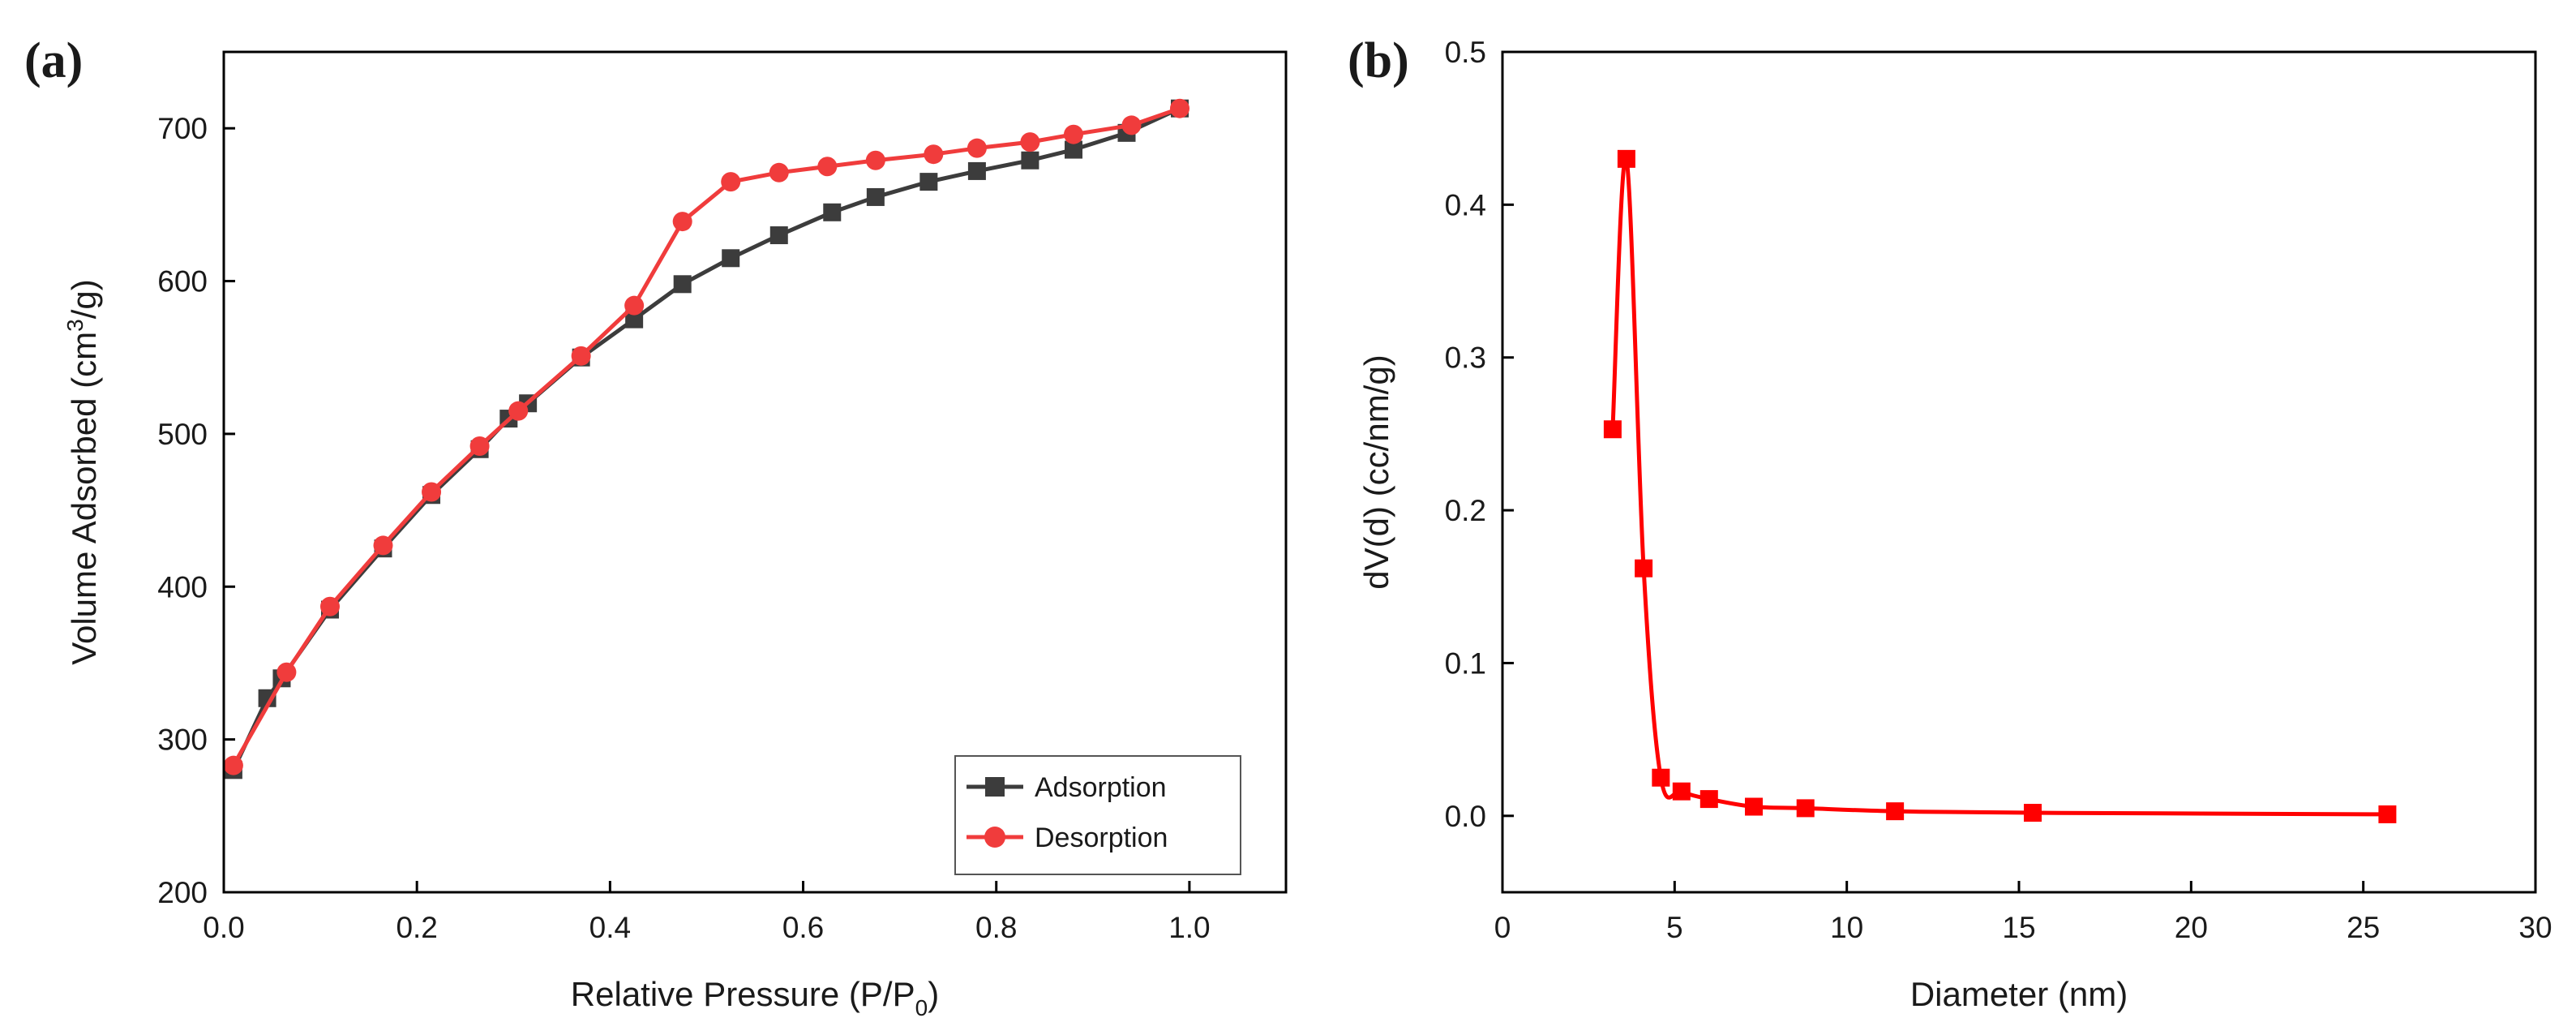 The image size is (2576, 1035). Describe the element at coordinates (2363, 927) in the screenshot. I see `x-tick-label: 25` at that location.